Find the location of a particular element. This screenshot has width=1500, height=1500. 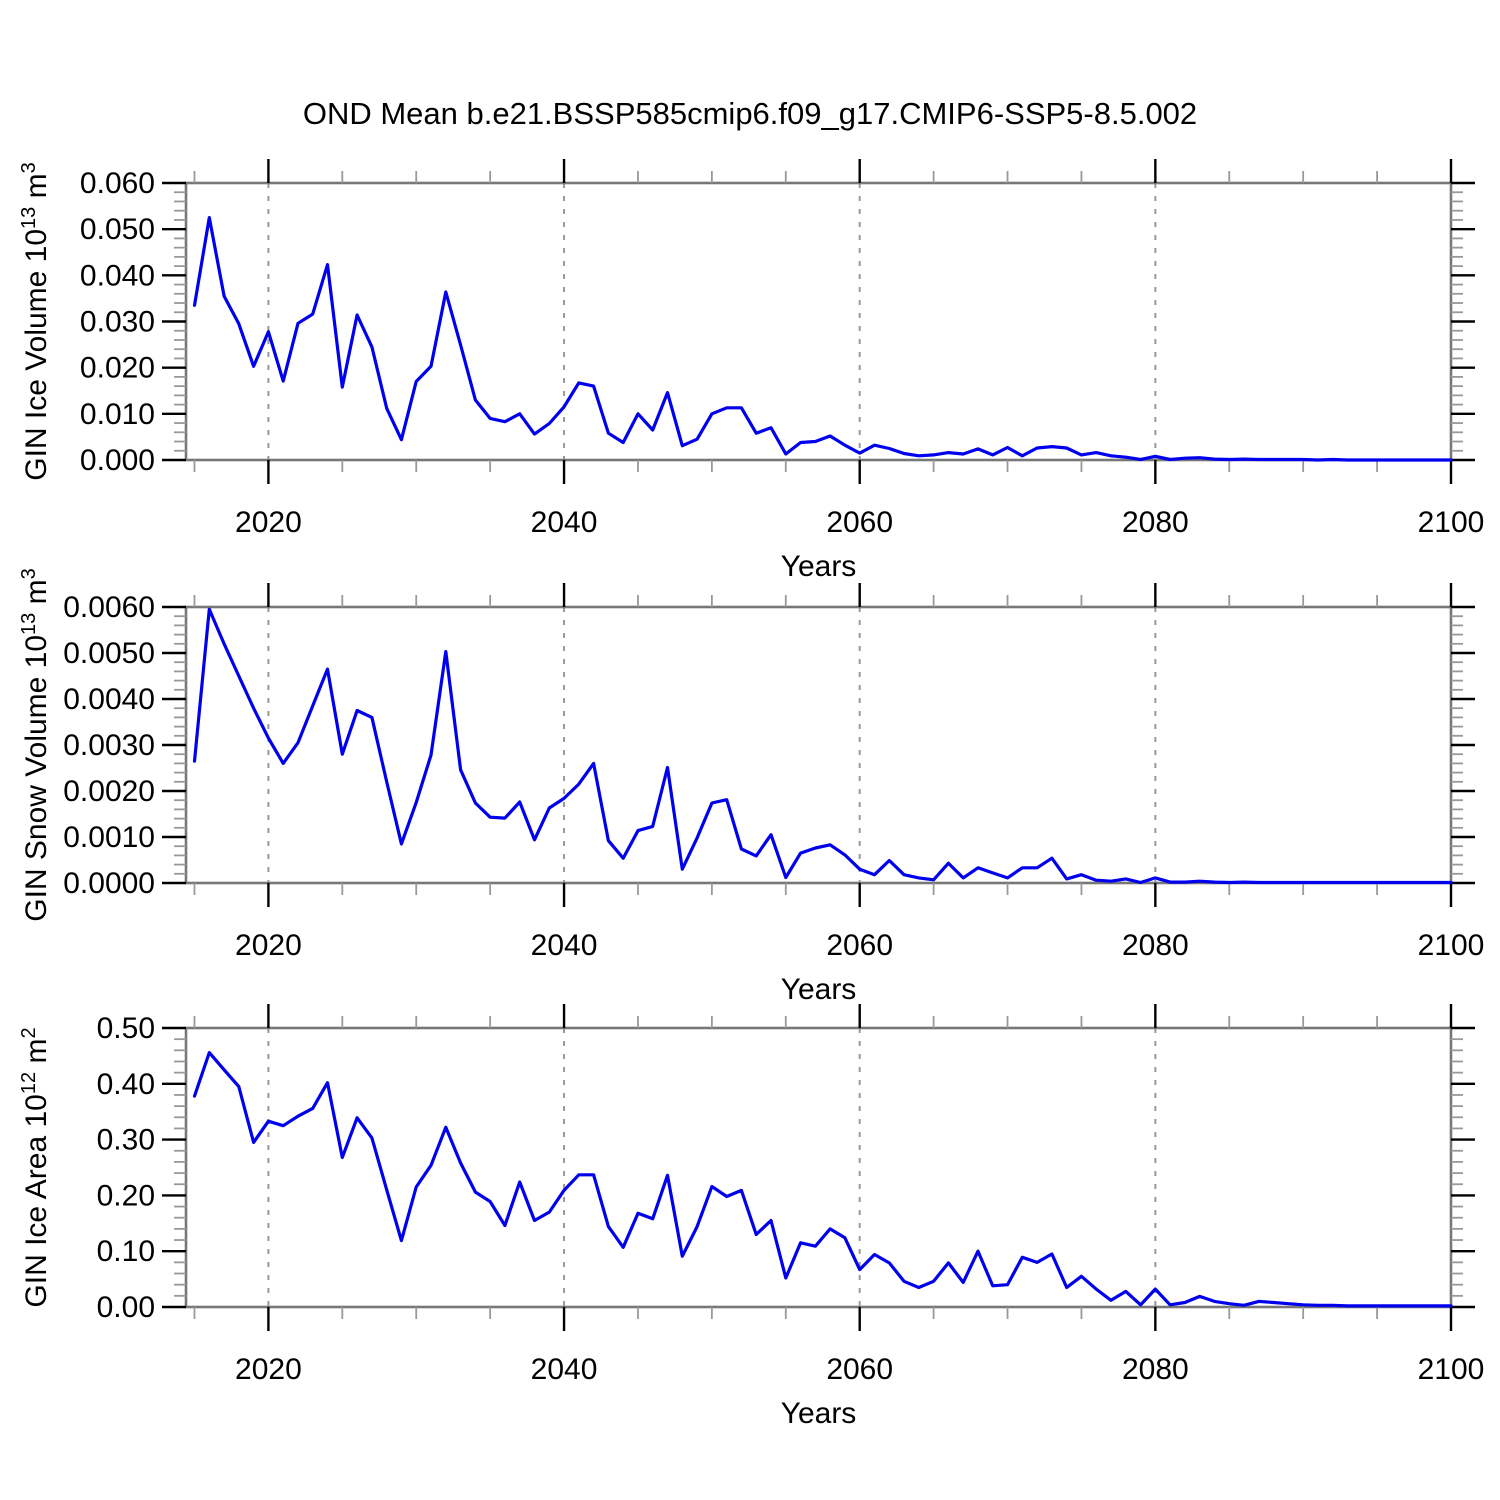

y-tick-label: 0.0060 is located at coordinates (109, 607).